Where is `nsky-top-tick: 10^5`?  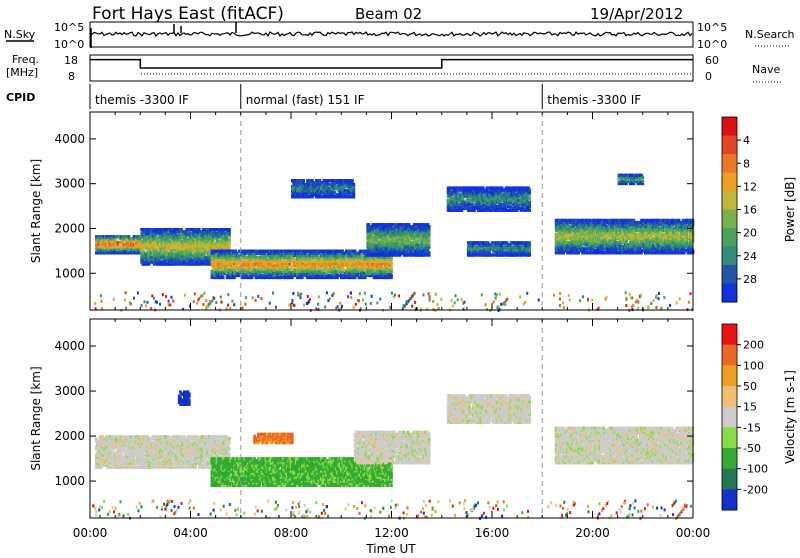 nsky-top-tick: 10^5 is located at coordinates (69, 27).